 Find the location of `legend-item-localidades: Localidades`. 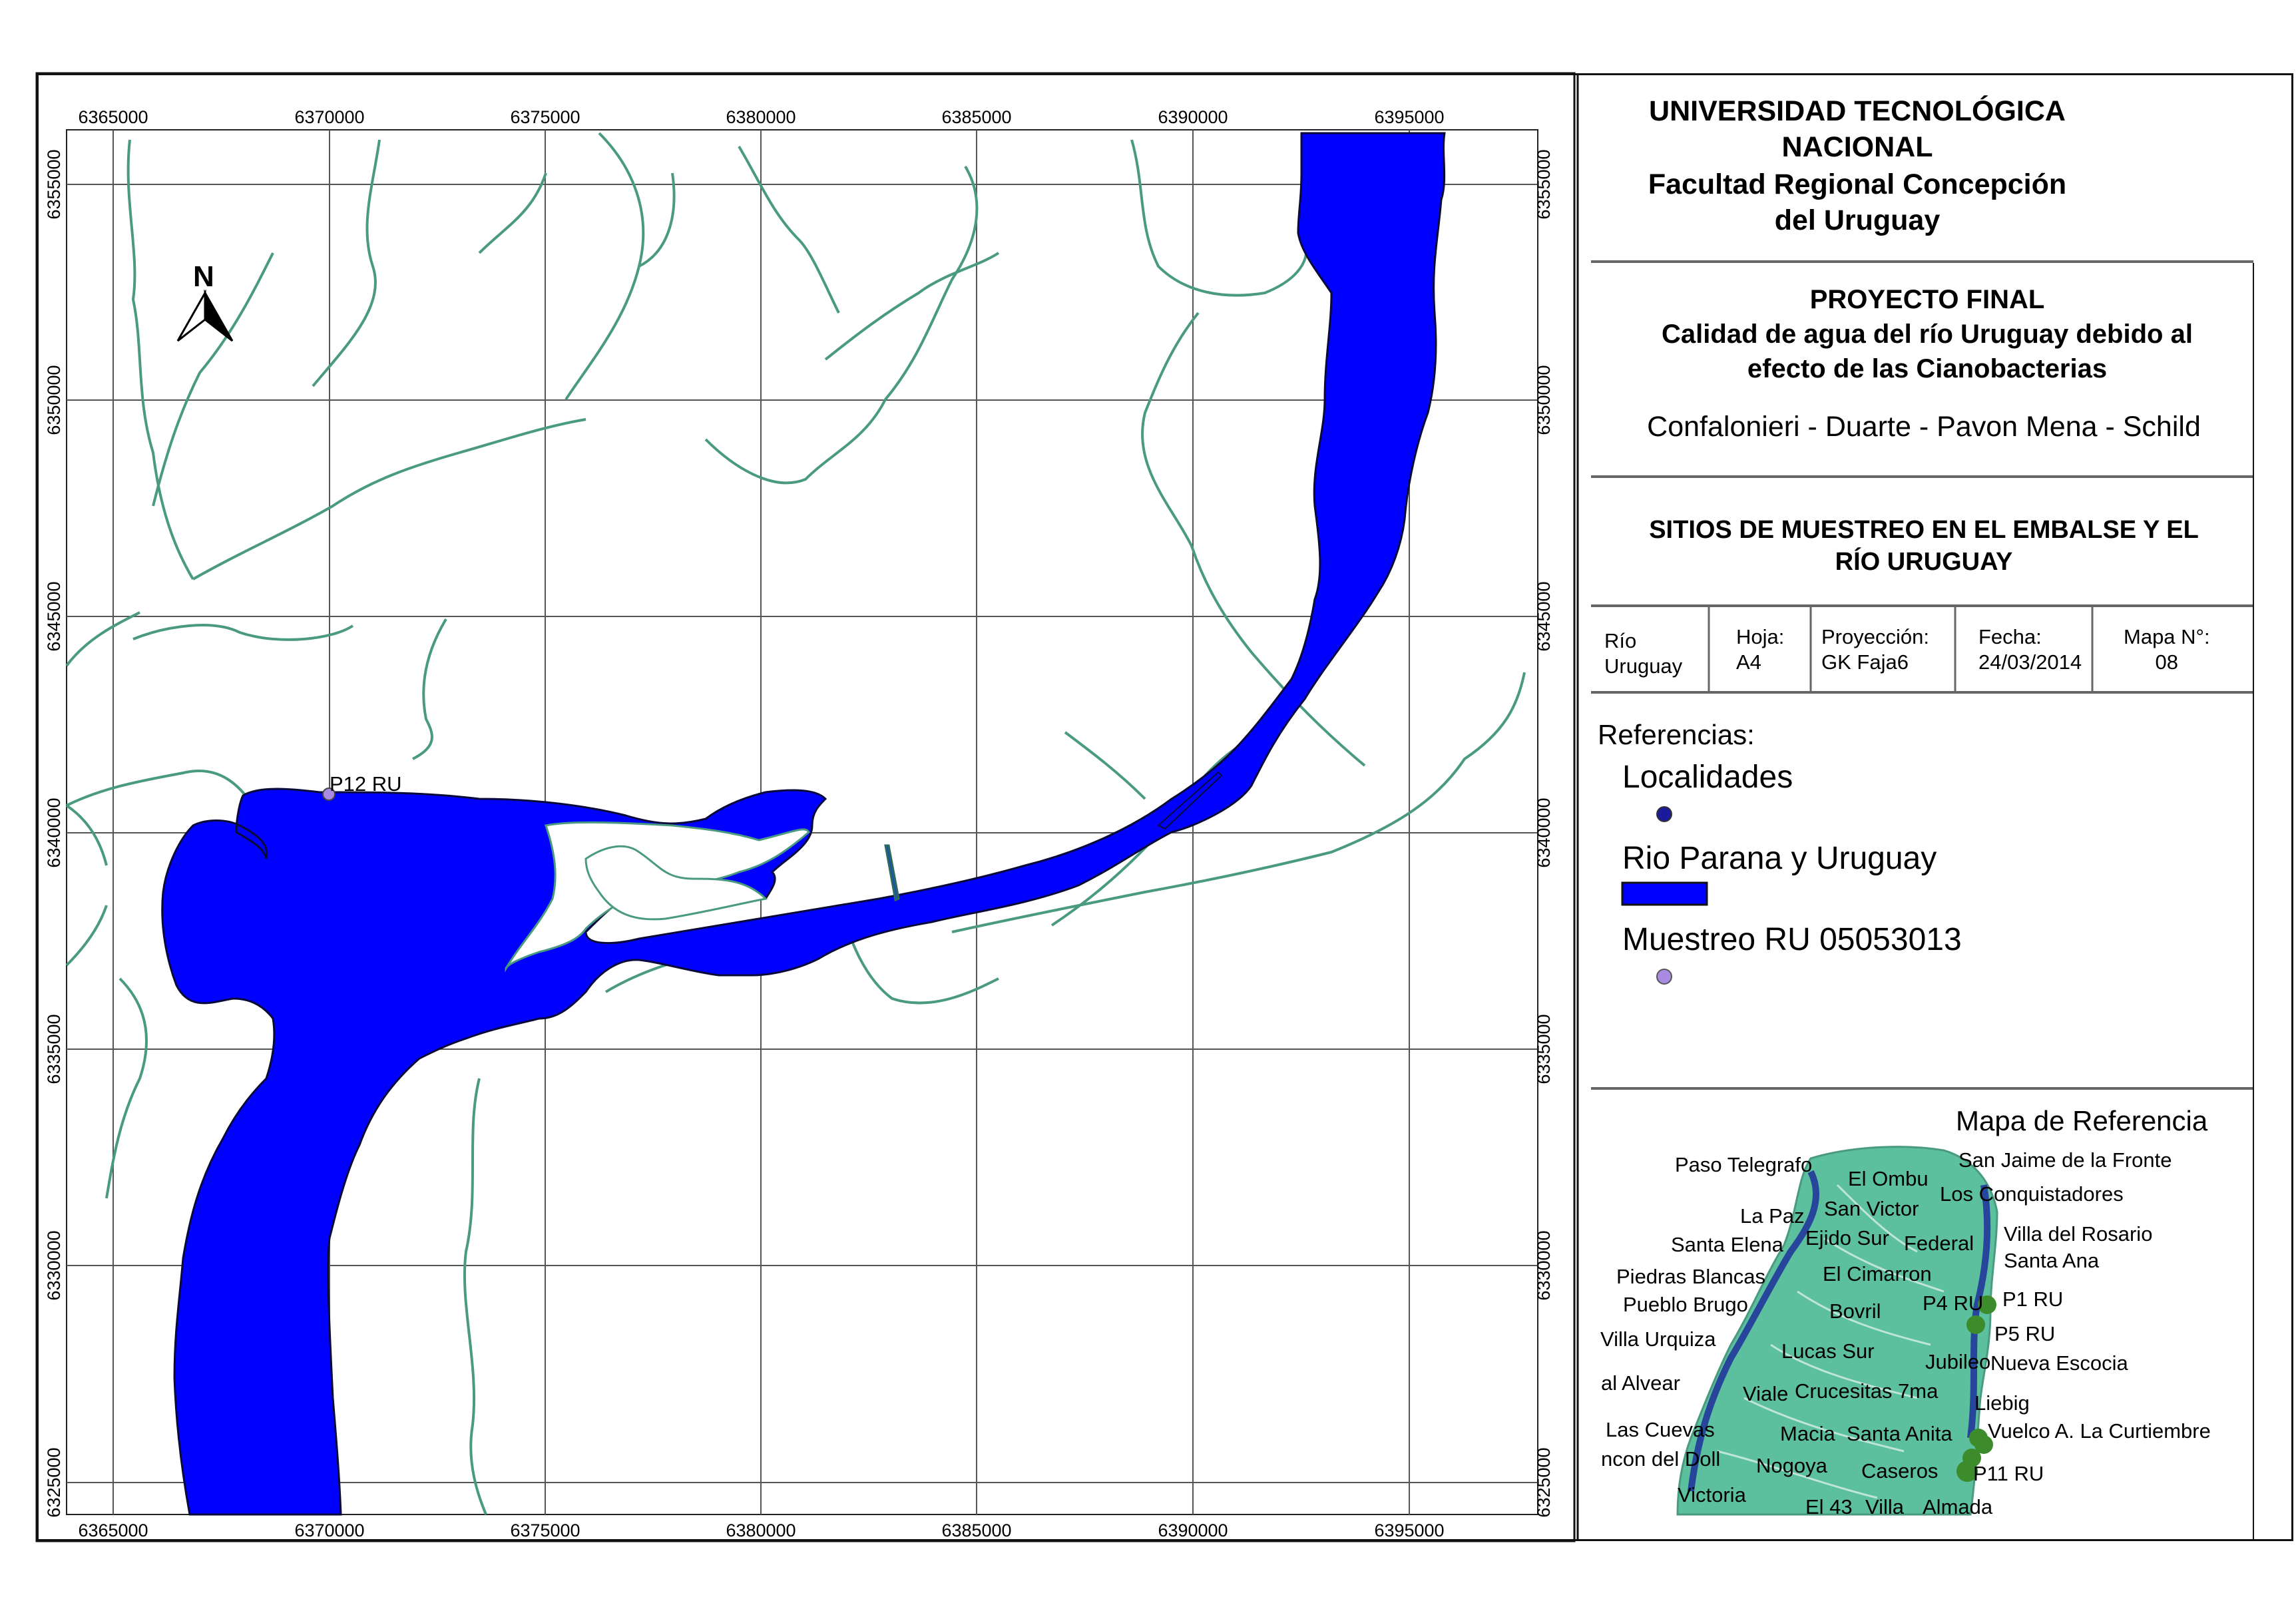

legend-item-localidades: Localidades is located at coordinates (1707, 777).